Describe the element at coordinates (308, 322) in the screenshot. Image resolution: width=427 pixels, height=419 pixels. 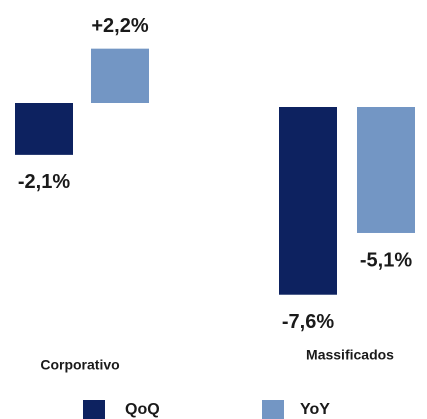
I see `value-label: -7,6%` at that location.